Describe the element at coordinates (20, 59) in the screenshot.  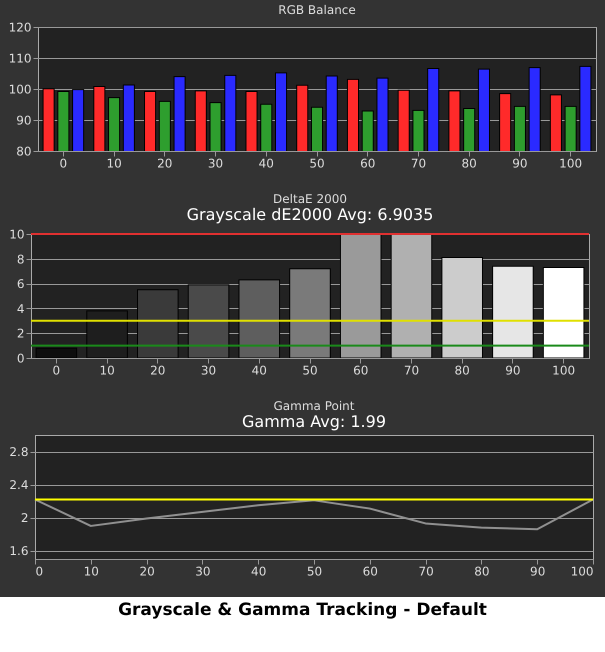
I see `y-tick-label: 110` at that location.